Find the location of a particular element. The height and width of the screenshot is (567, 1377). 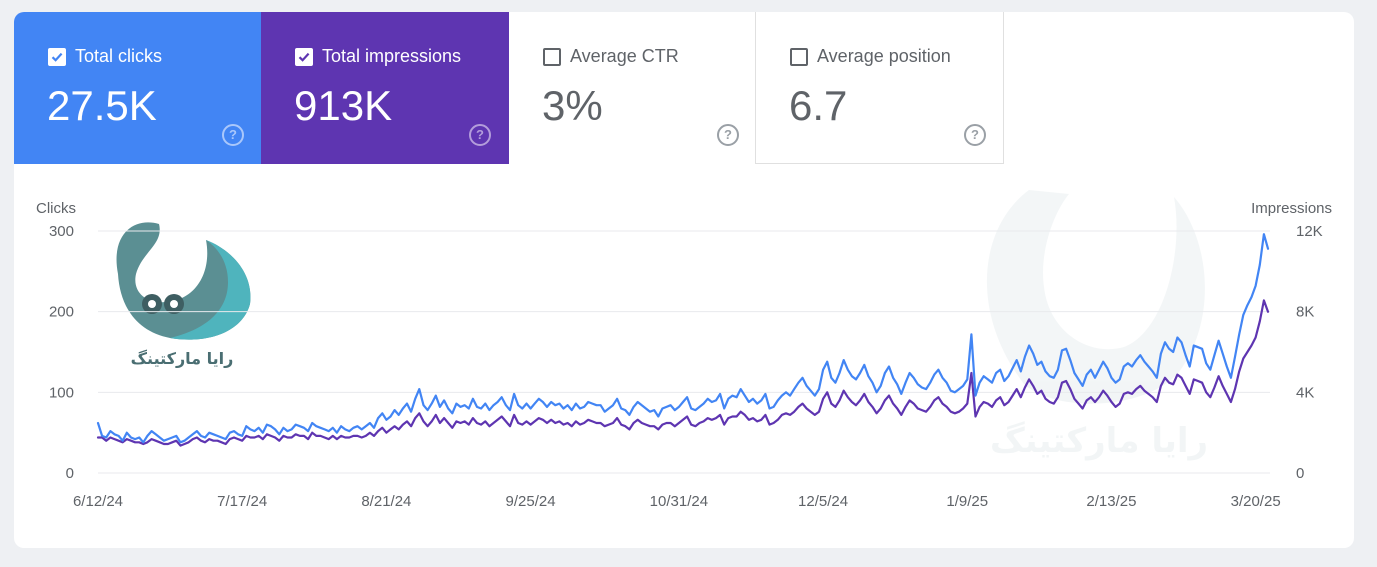

watermark-text: رایا مارکتینگ is located at coordinates (1099, 441).